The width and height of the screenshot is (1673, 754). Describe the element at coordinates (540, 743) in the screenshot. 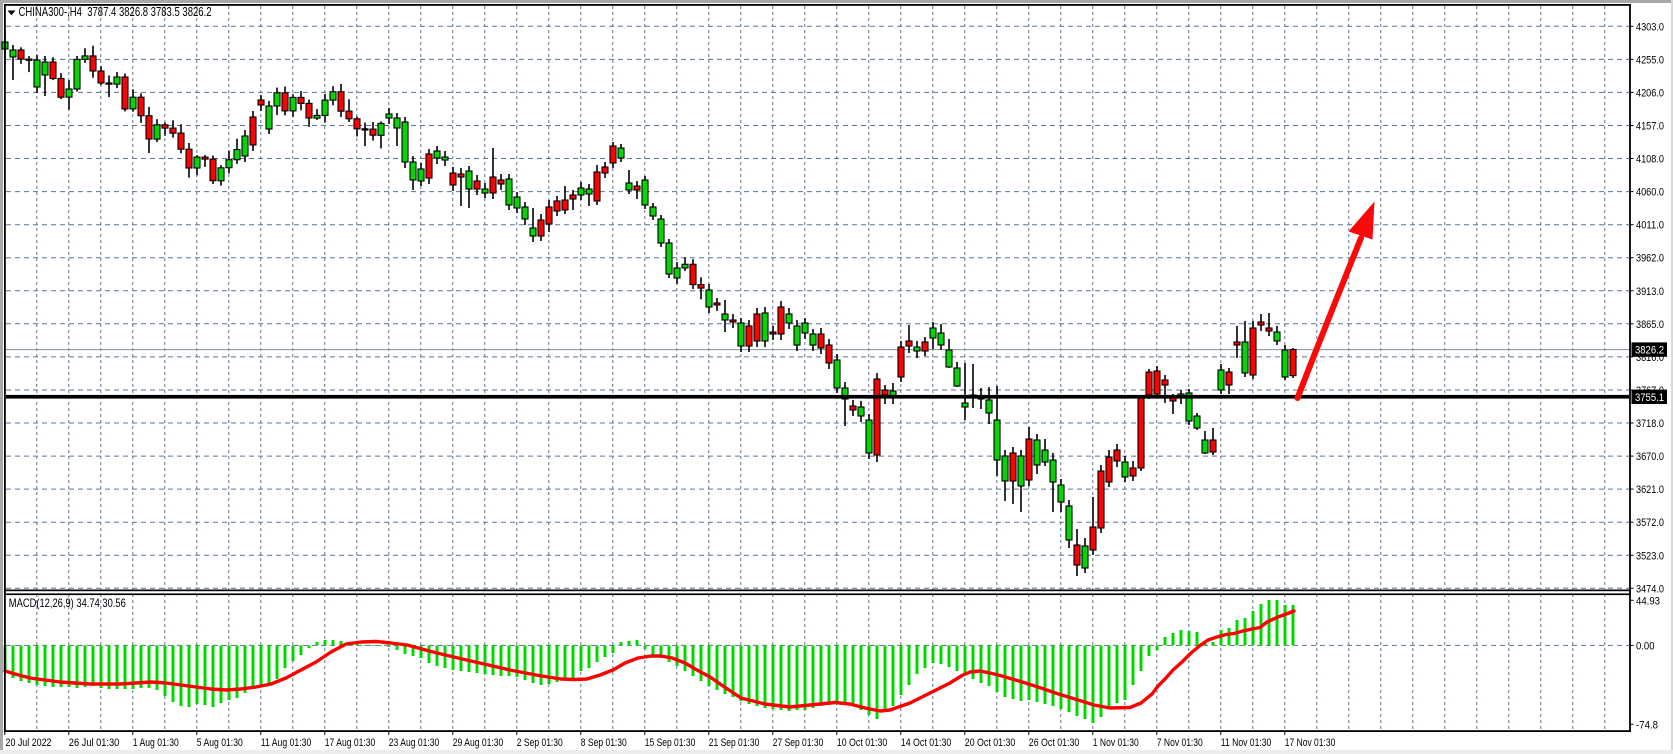

I see `svg-text: 2 Sep 01:30` at that location.